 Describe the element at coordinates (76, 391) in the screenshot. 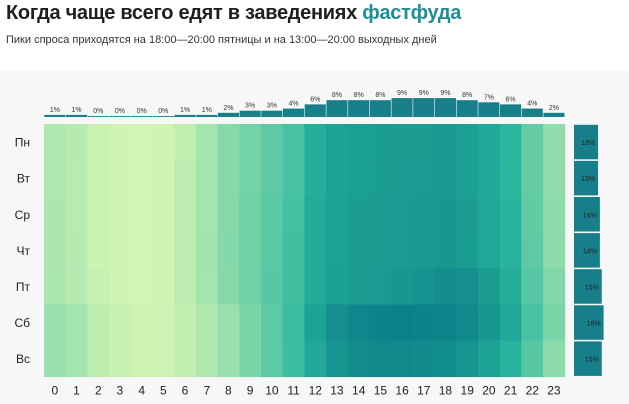

I see `hour-label: 1` at that location.